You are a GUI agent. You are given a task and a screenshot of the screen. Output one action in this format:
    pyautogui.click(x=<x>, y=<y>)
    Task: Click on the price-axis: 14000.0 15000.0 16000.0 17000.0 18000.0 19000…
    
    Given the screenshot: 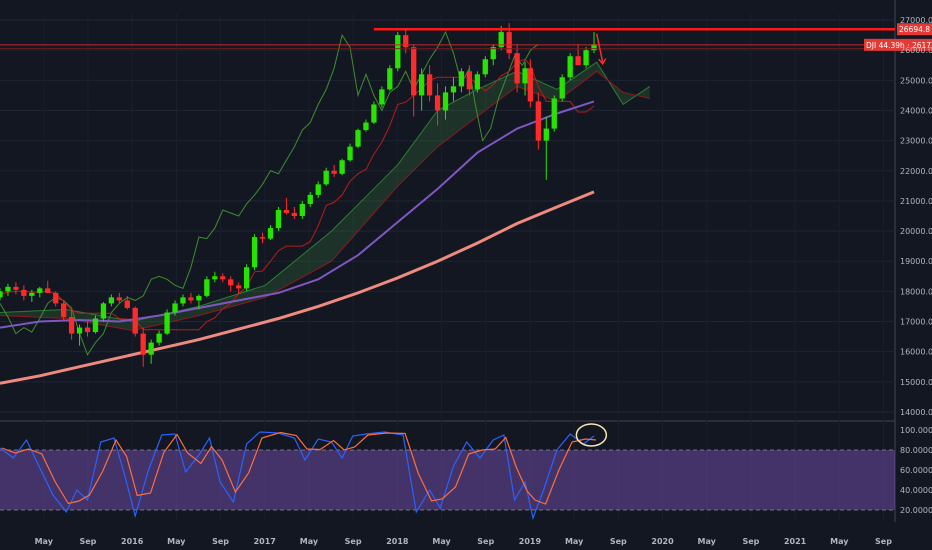 What is the action you would take?
    pyautogui.click(x=916, y=216)
    